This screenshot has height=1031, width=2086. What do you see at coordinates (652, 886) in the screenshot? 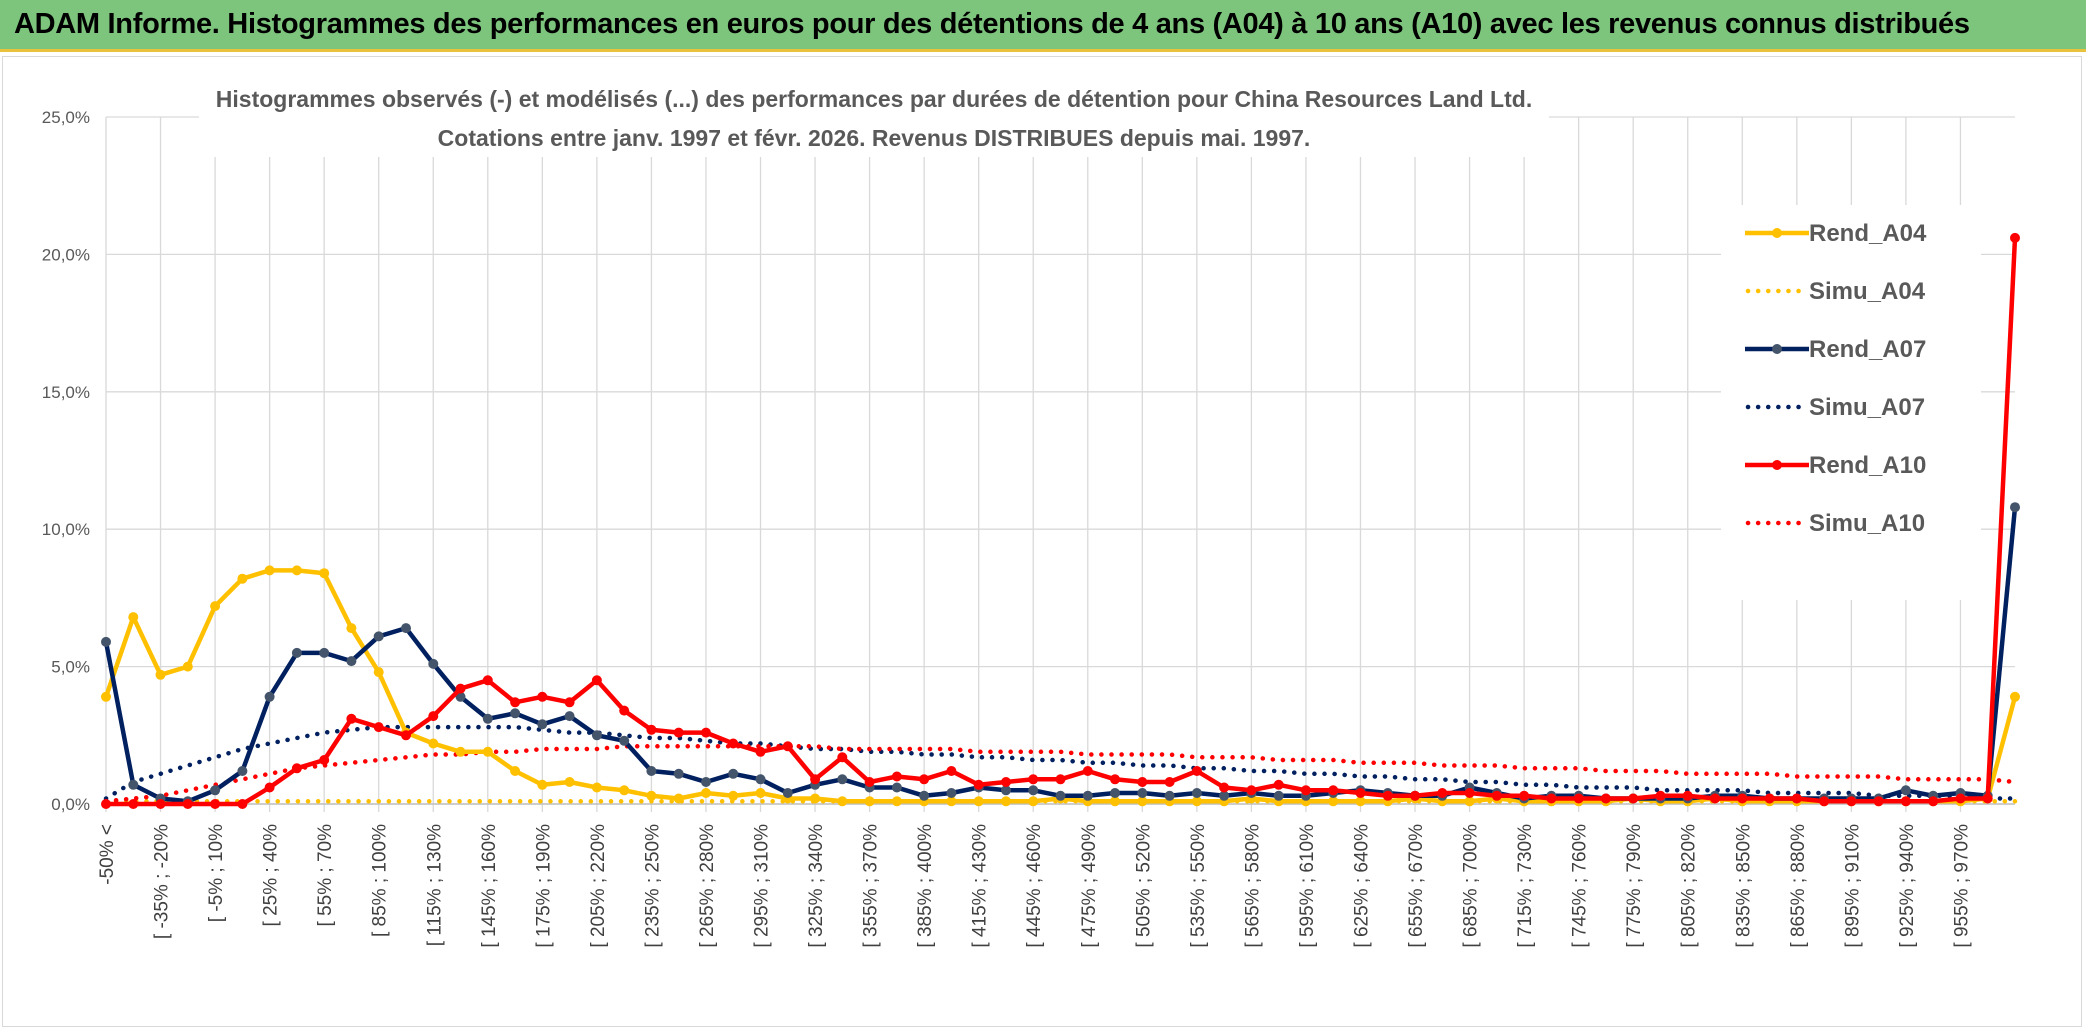
I see `x-tick-label: [ 235% ; 250%` at bounding box center [652, 886].